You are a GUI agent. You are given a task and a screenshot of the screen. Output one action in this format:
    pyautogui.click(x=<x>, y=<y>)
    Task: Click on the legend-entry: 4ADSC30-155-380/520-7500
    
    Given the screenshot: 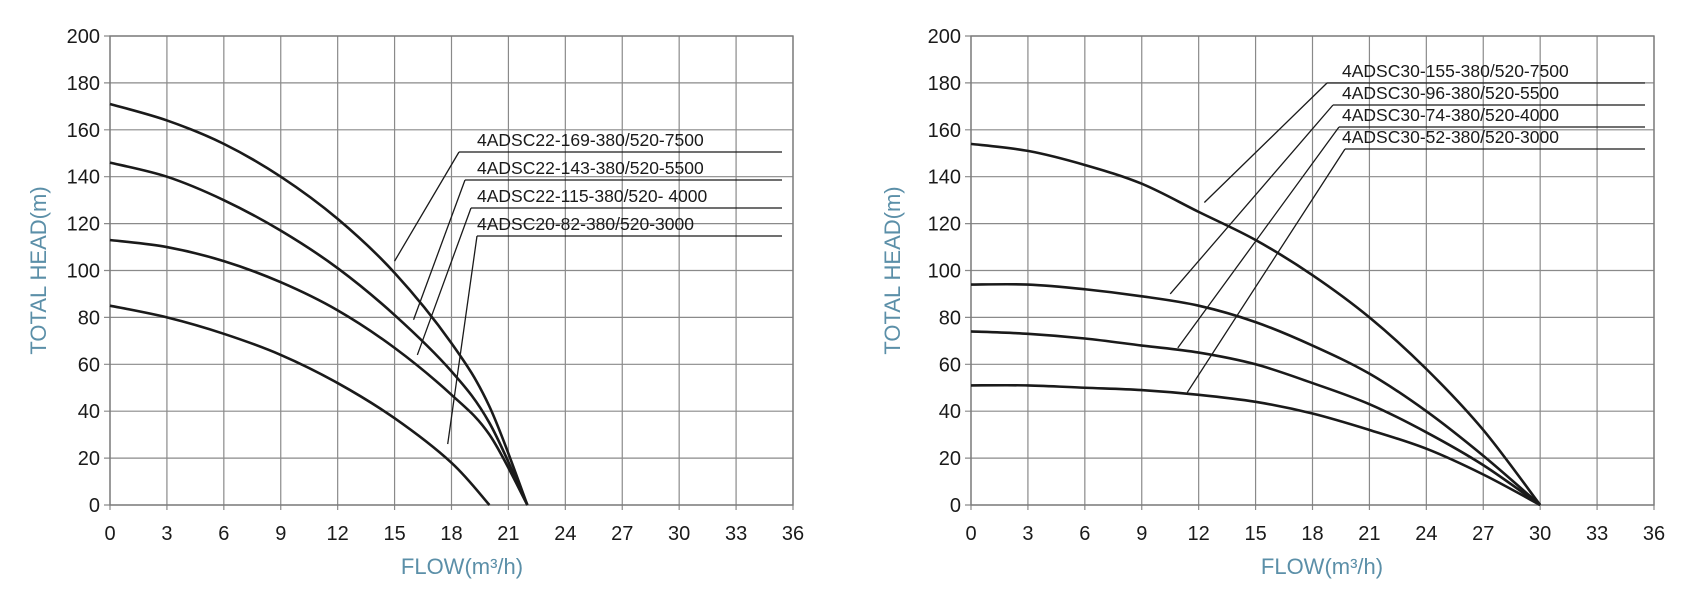 What is the action you would take?
    pyautogui.click(x=1455, y=71)
    